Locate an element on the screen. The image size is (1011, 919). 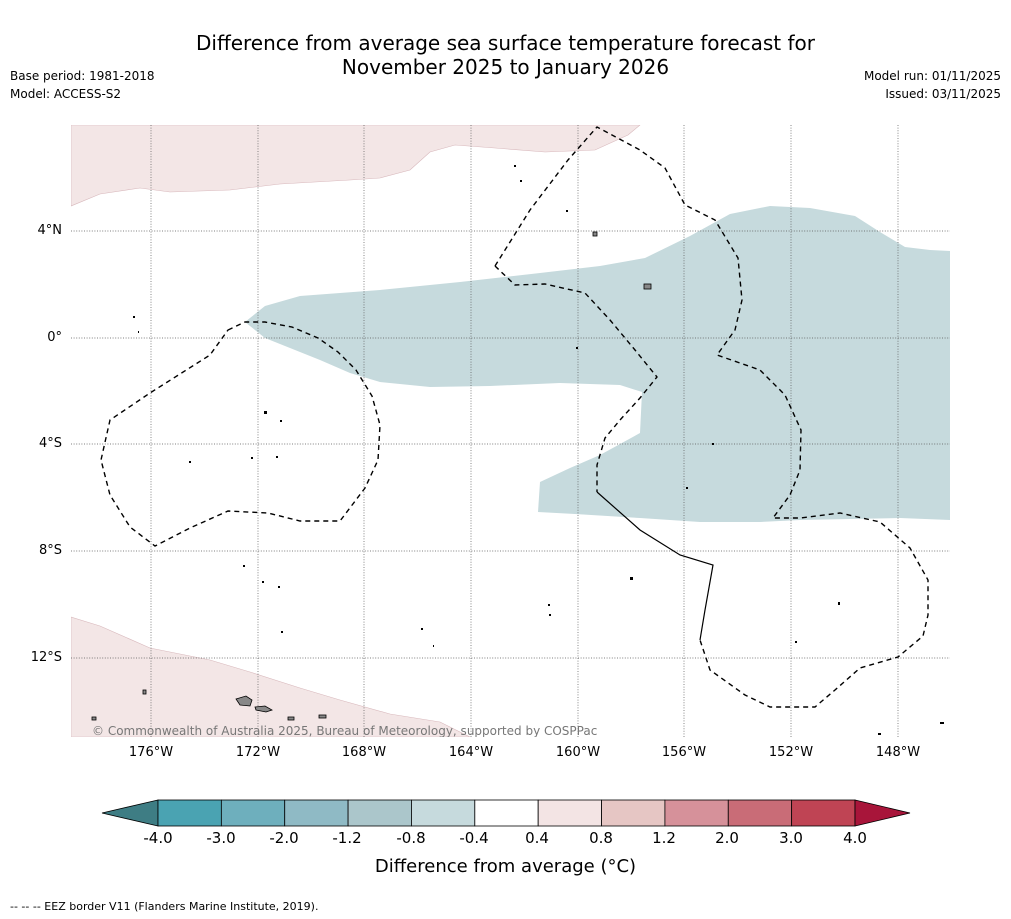
colorbar is located at coordinates (506, 813).